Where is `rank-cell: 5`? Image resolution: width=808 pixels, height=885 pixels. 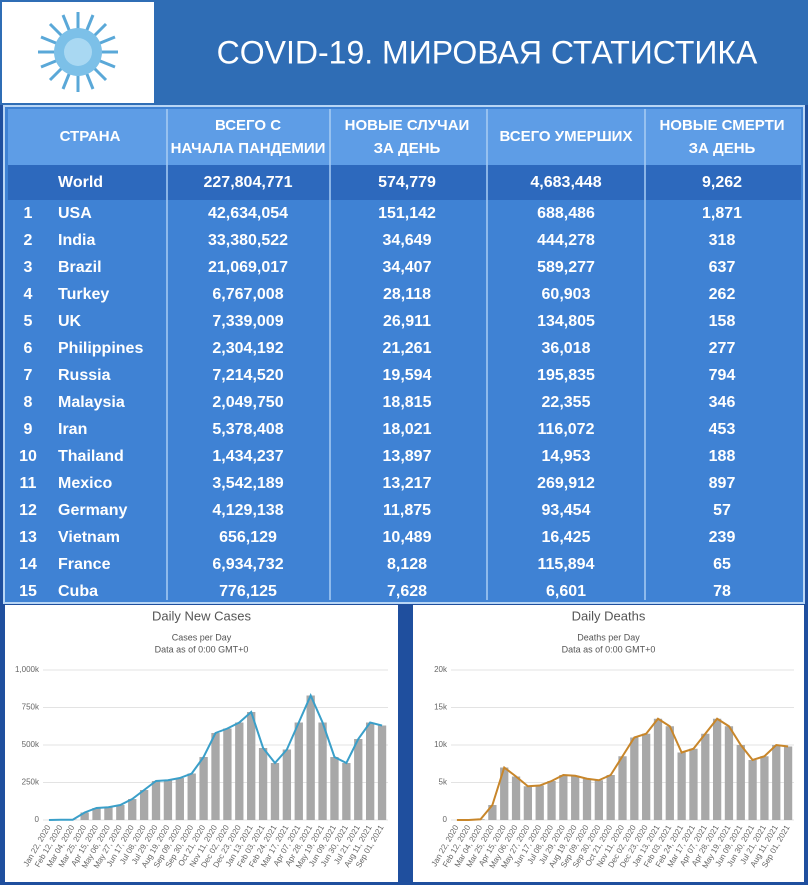
rank-cell: 5 is located at coordinates (28, 321).